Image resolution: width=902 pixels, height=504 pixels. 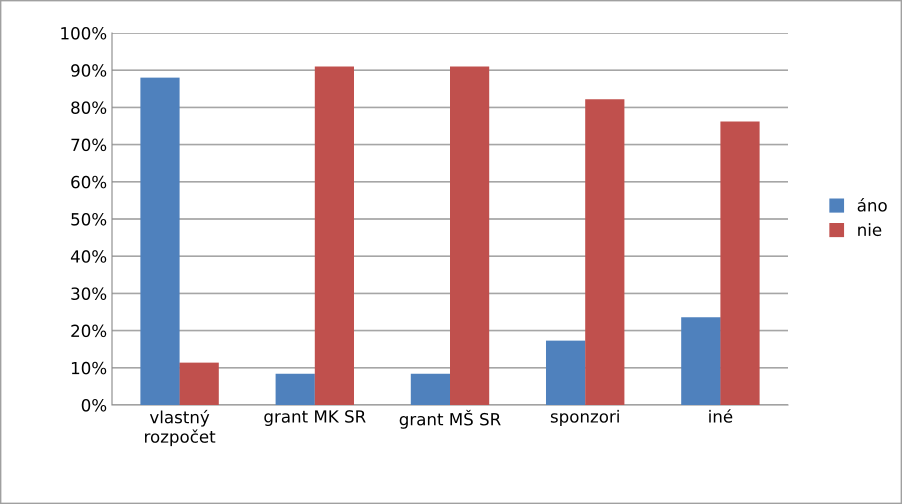 What do you see at coordinates (180, 428) in the screenshot?
I see `x-tick-label: vlastný rozpočet` at bounding box center [180, 428].